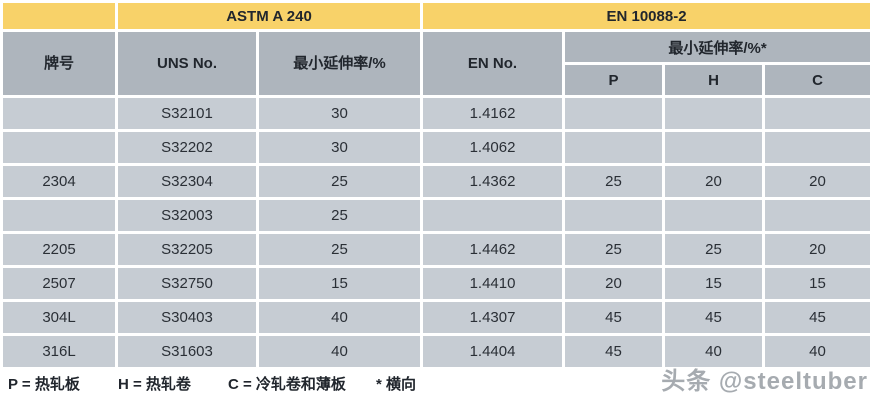 The image size is (873, 402). Describe the element at coordinates (714, 283) in the screenshot. I see `cell-h: 15` at that location.